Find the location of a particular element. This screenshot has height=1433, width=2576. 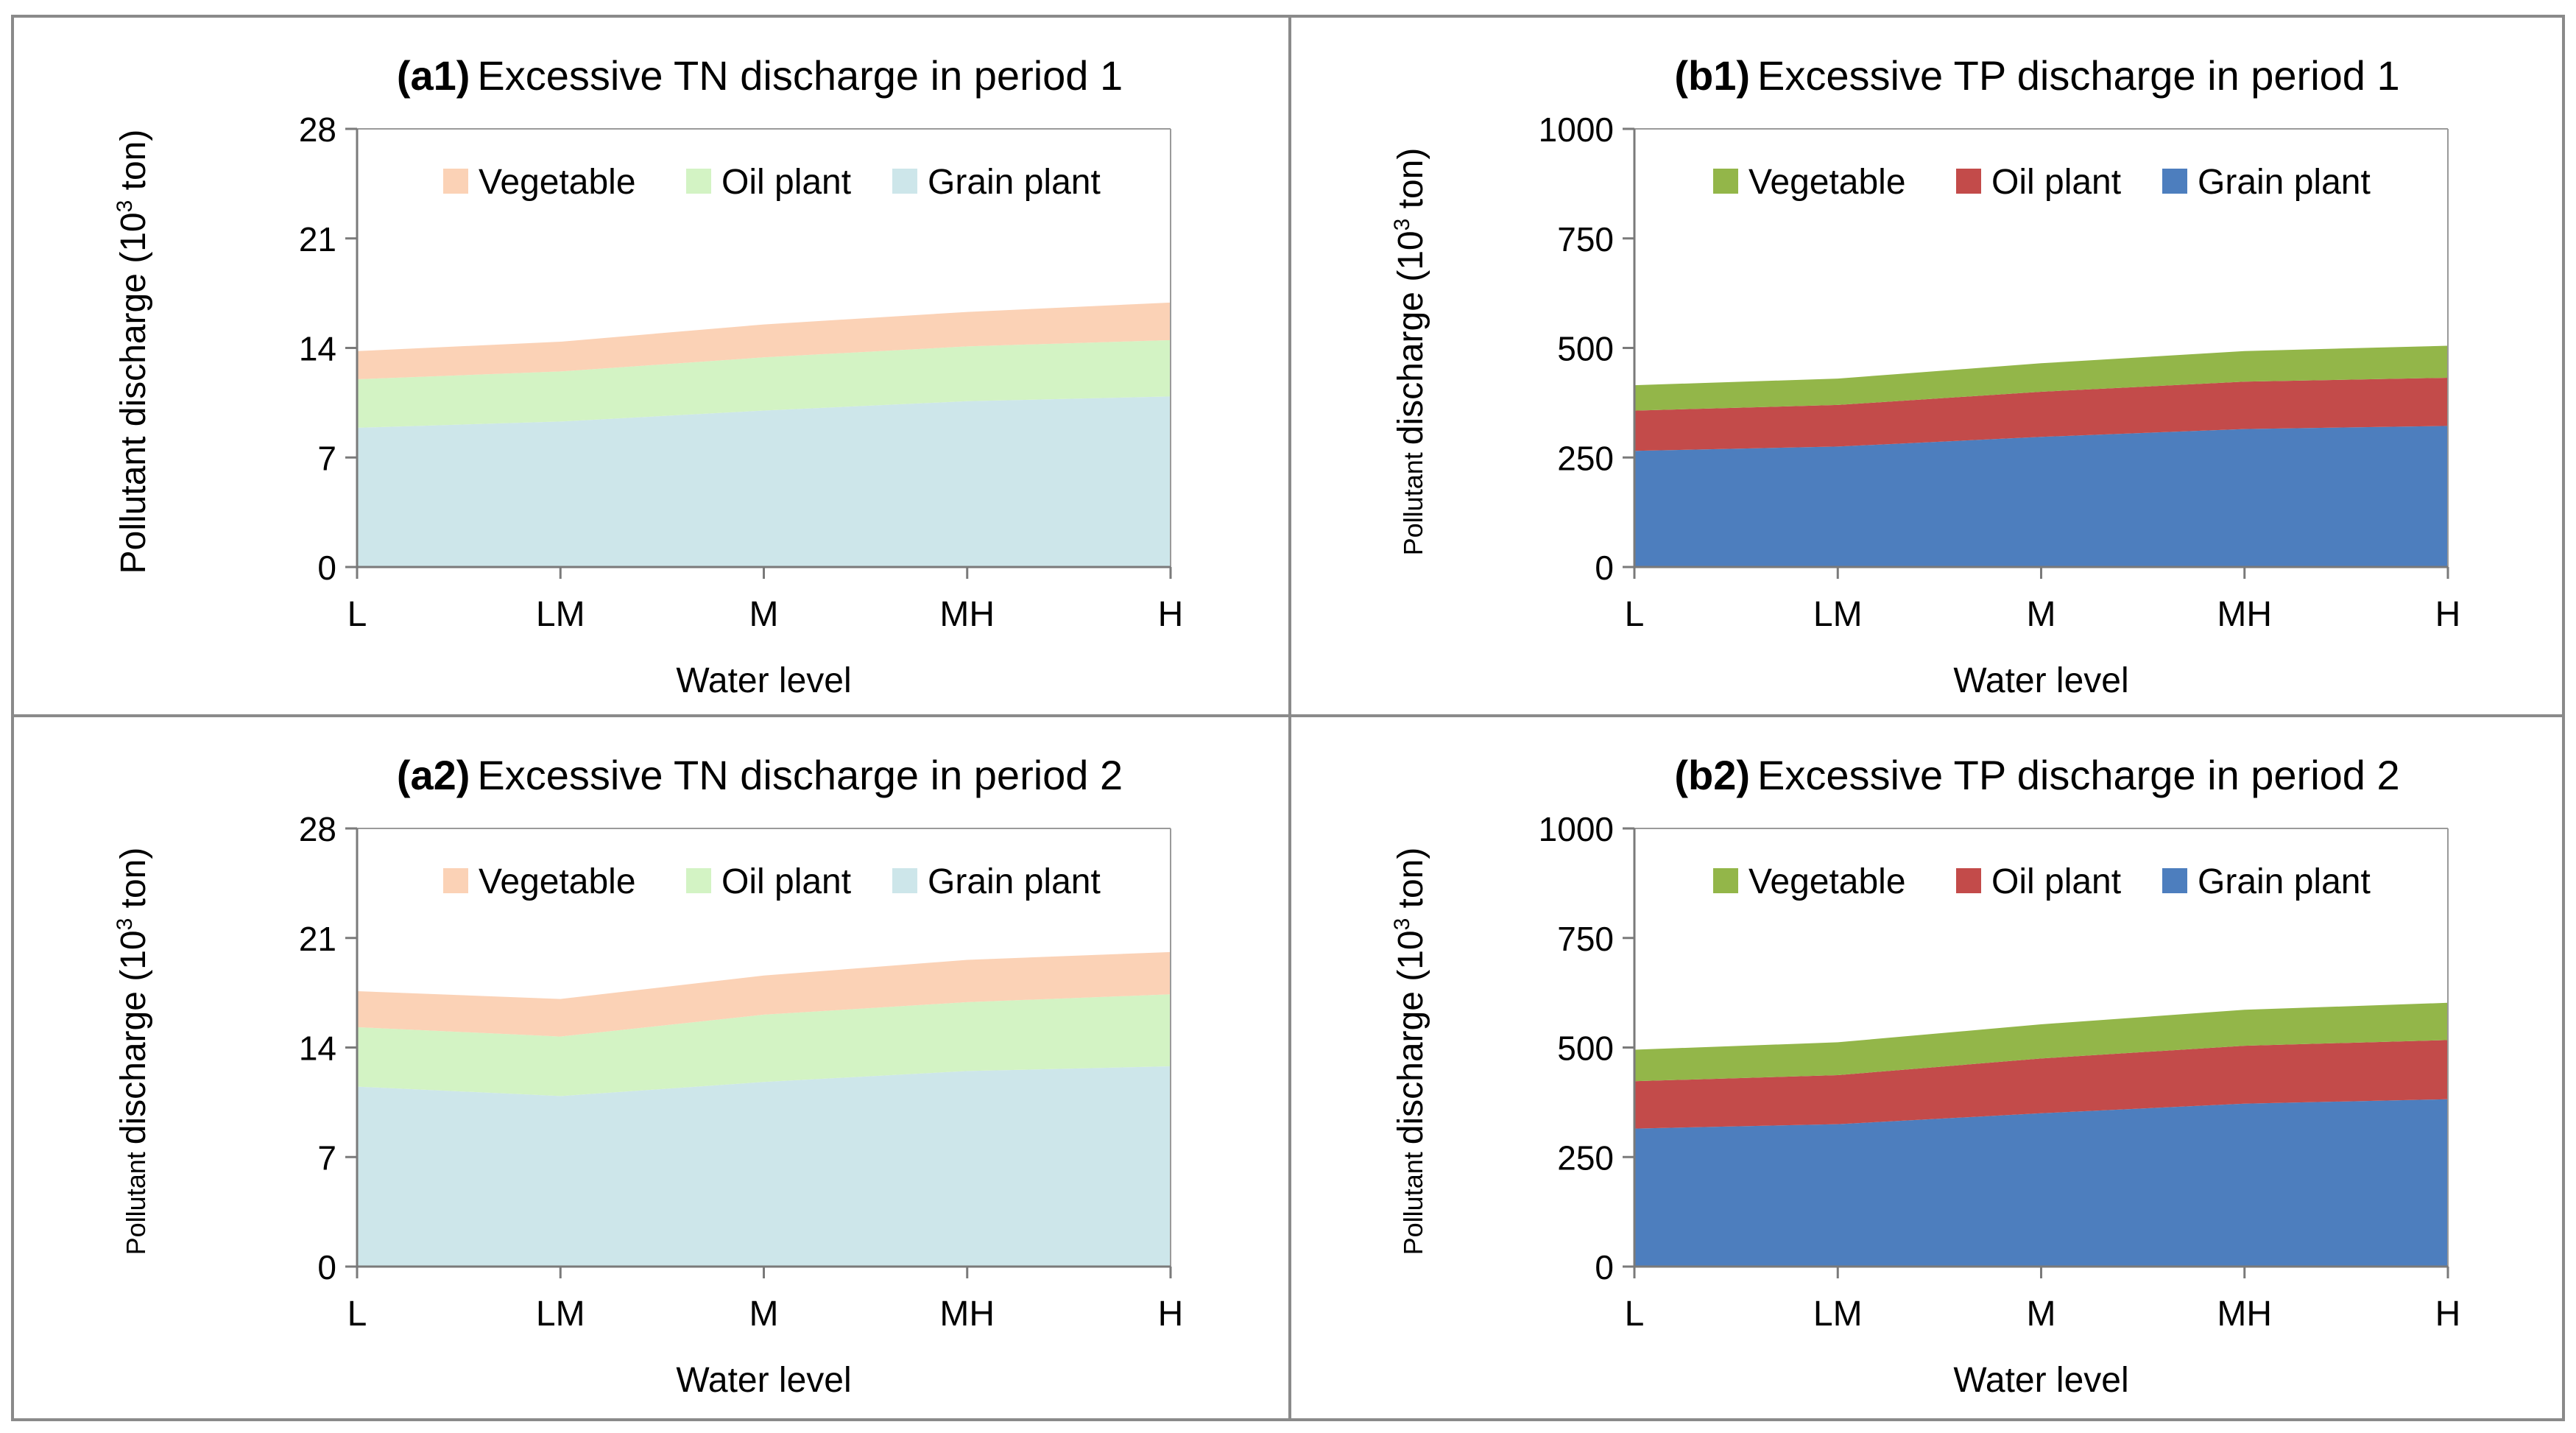

chart-title: (a1) Excessive TN discharge in period 1 is located at coordinates (760, 75).